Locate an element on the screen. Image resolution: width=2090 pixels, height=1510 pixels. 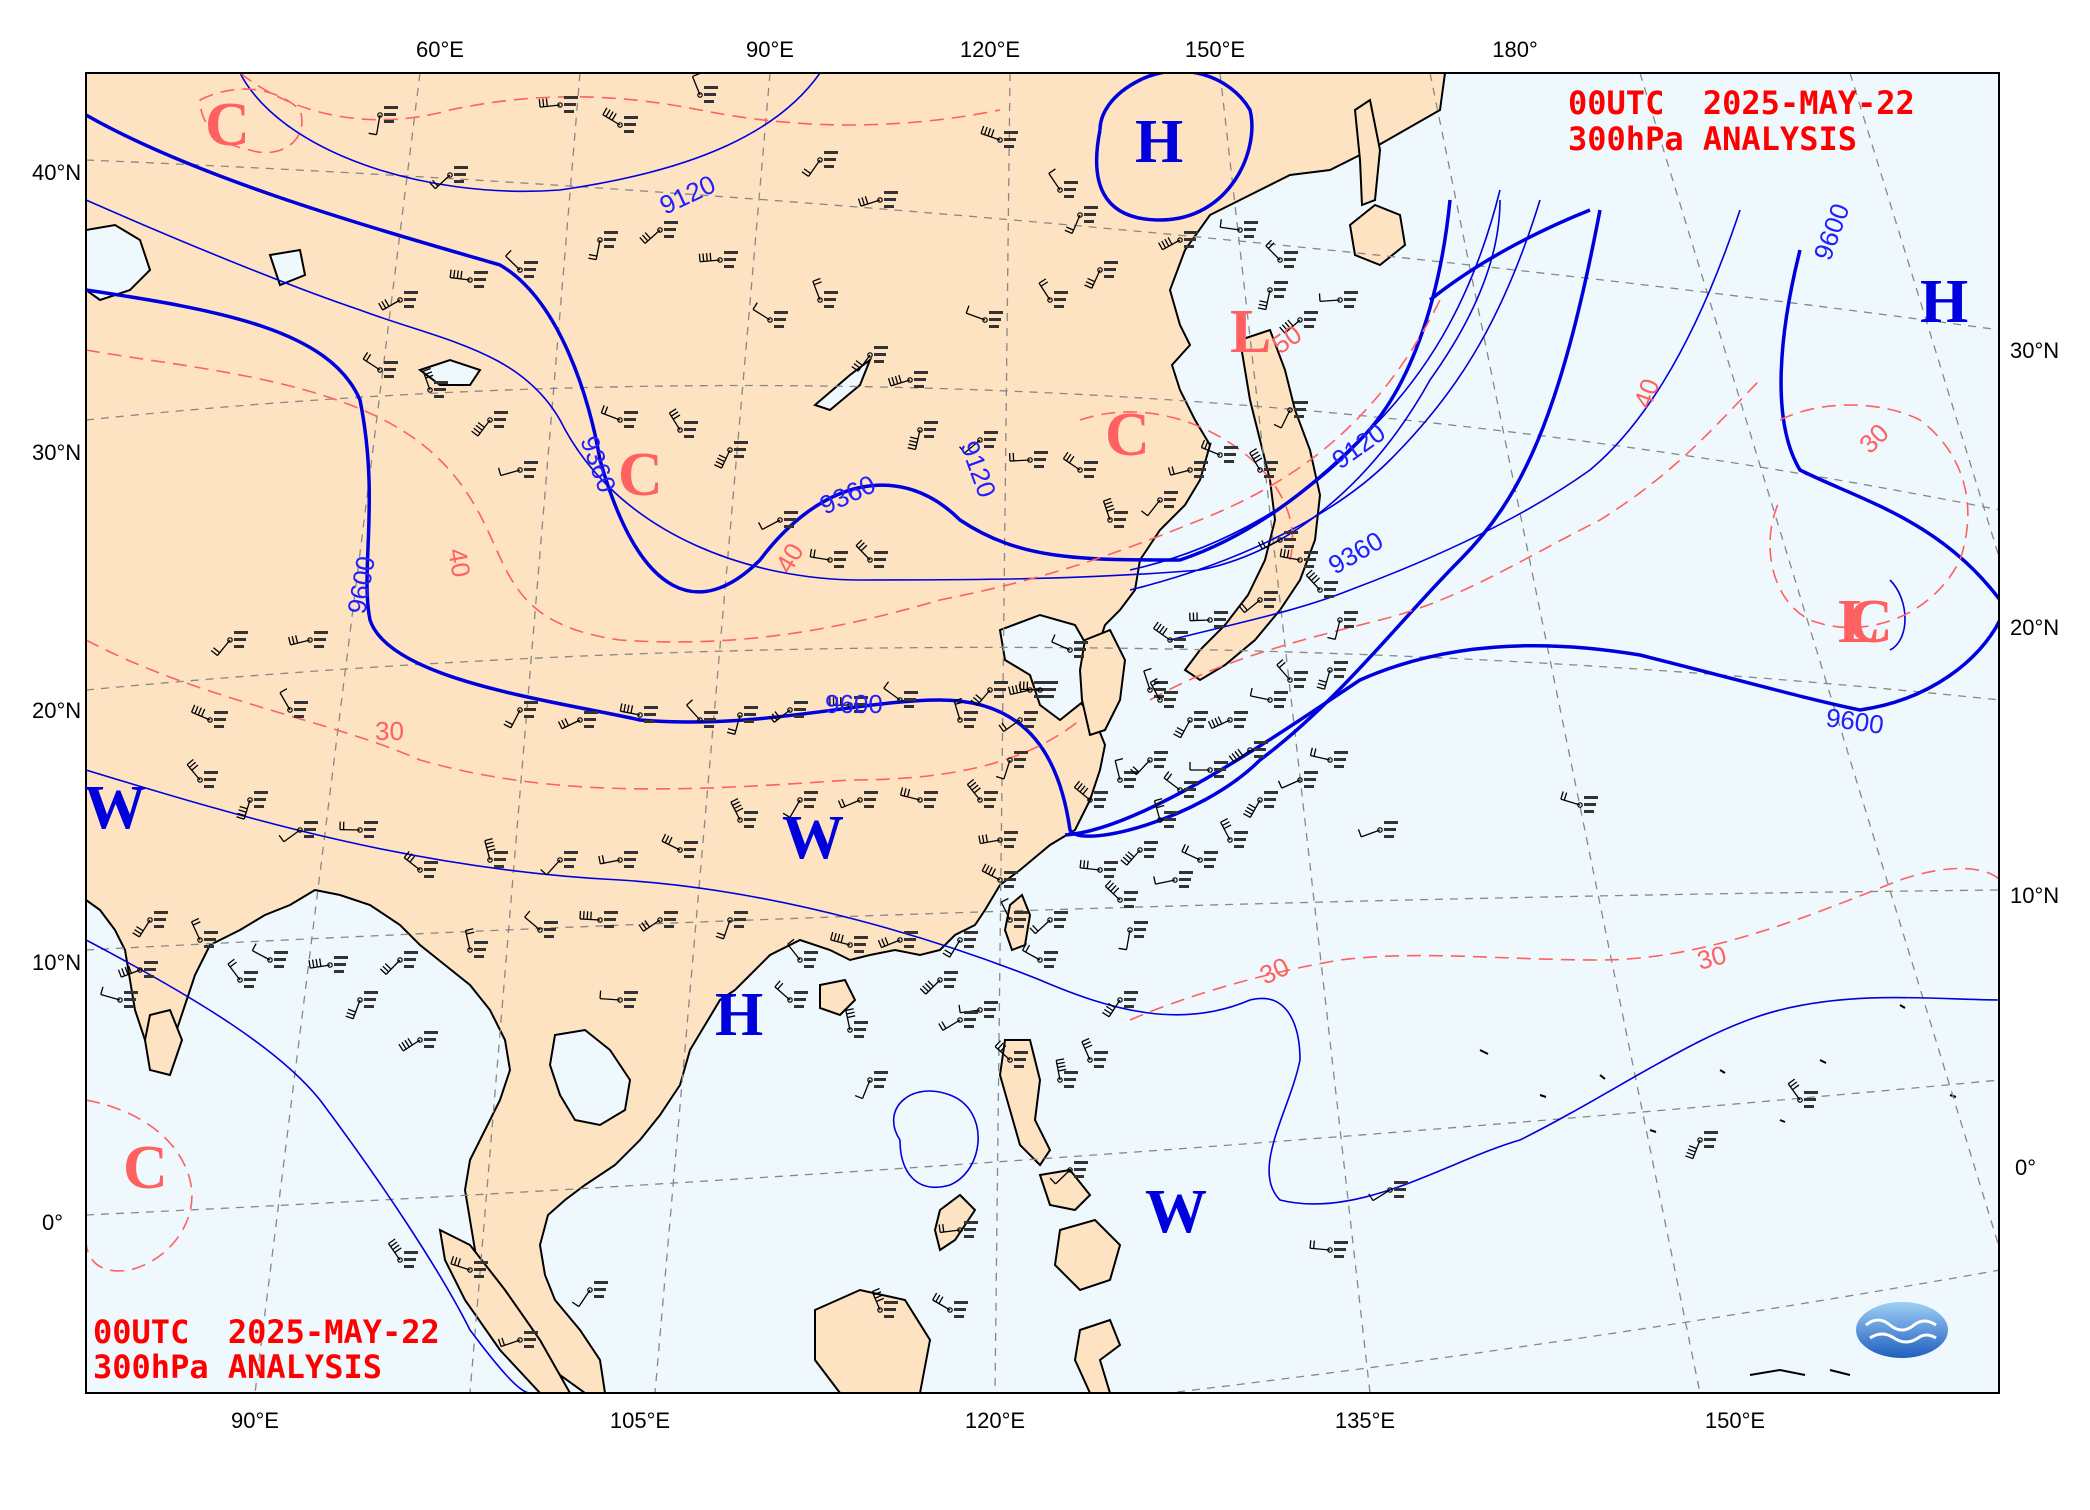
map-title-top-line2: 300hPa ANALYSIS is located at coordinates (1712, 139).